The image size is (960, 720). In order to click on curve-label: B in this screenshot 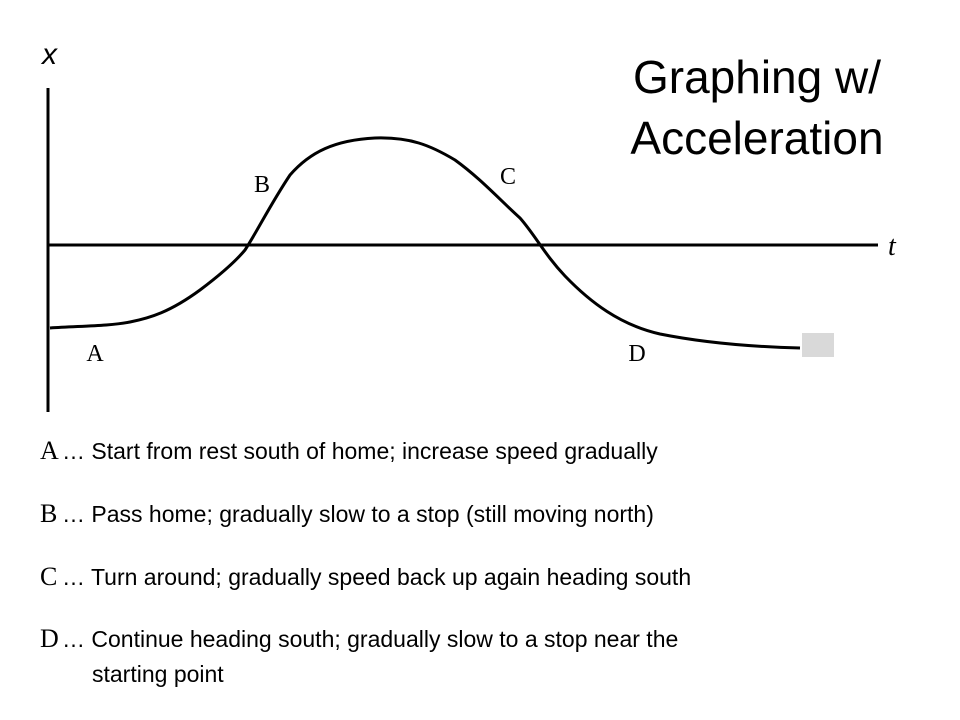, I will do `click(262, 185)`.